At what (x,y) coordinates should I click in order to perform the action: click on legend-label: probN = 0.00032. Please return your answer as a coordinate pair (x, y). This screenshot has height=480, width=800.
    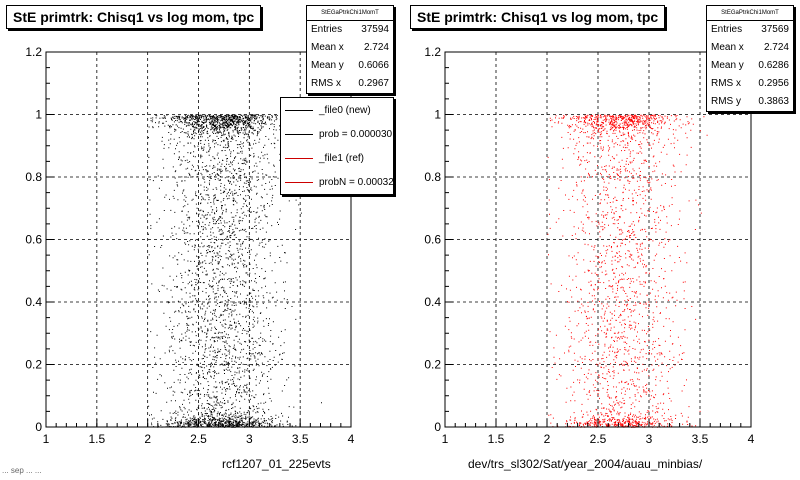
    Looking at the image, I should click on (356, 182).